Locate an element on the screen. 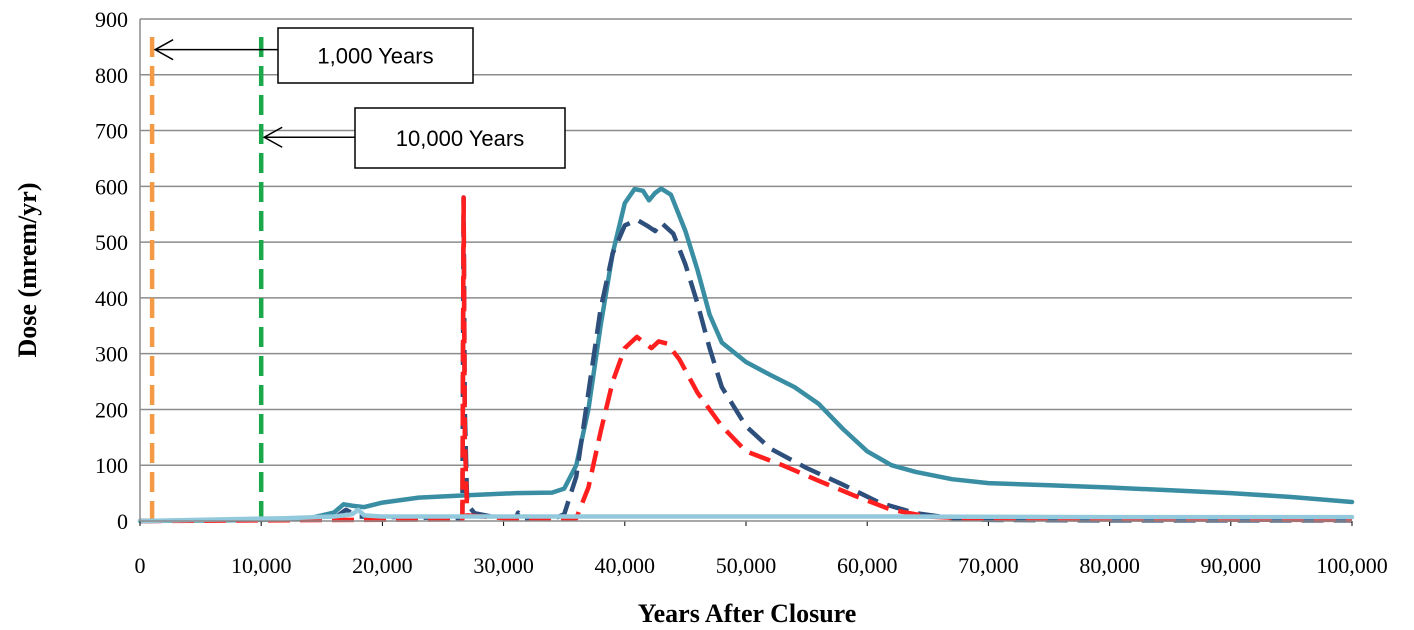  x-axis-title: Years After Closure is located at coordinates (747, 613).